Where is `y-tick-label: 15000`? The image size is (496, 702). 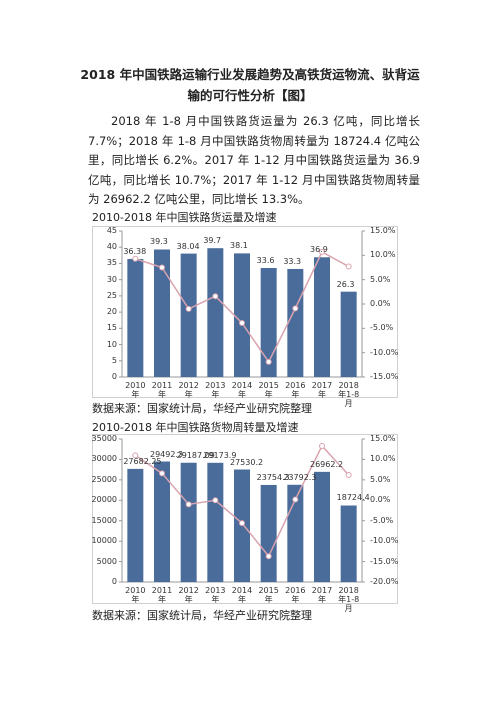 y-tick-label: 15000 is located at coordinates (104, 520).